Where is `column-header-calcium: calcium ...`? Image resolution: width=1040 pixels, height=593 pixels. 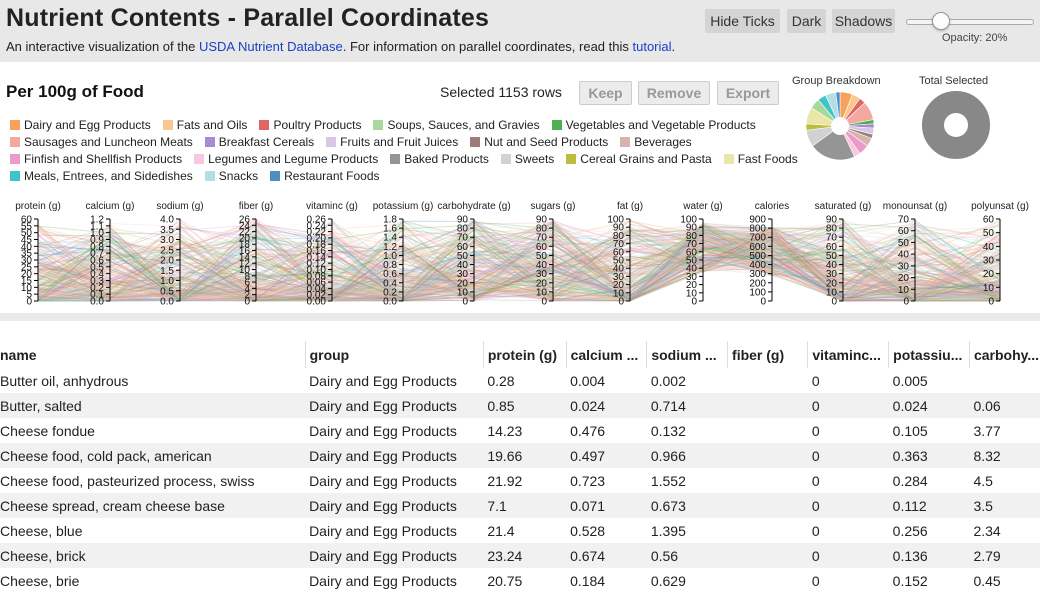
column-header-calcium: calcium ... is located at coordinates (606, 354).